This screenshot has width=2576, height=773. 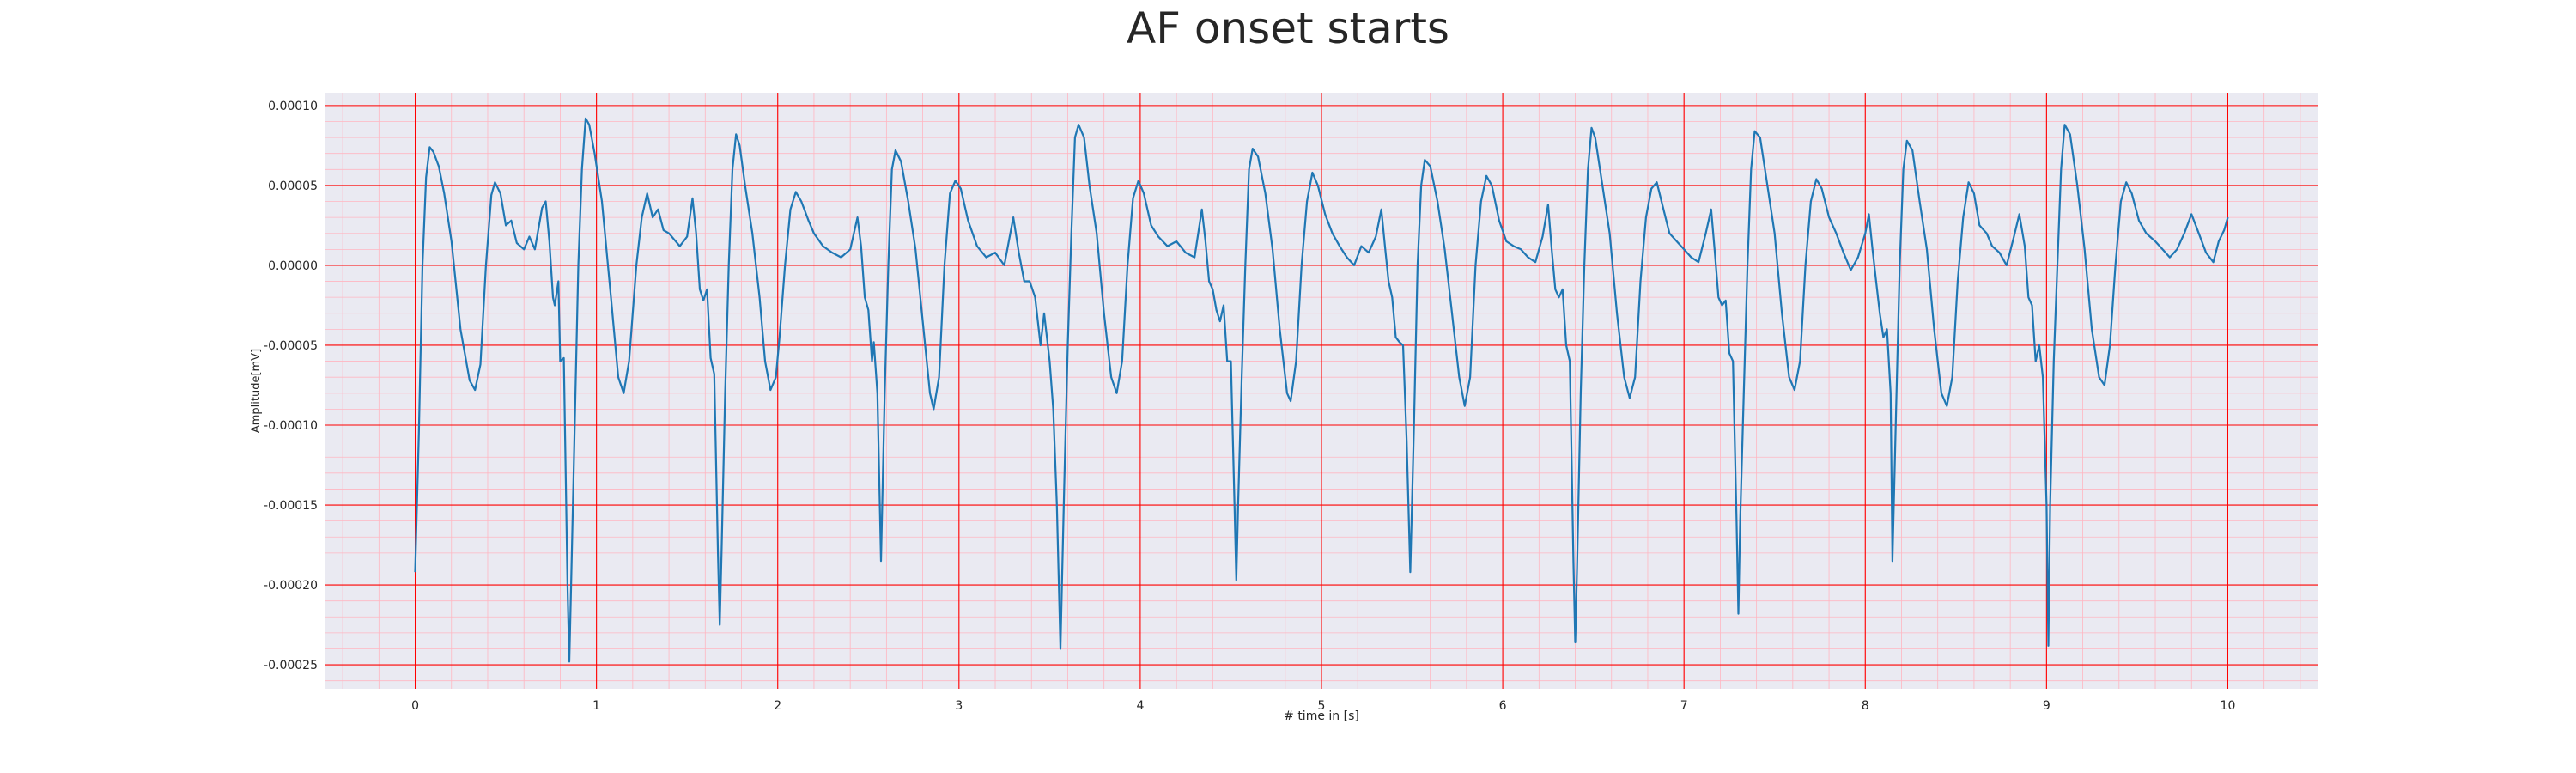 I want to click on x-tick-label: 4, so click(x=1140, y=706).